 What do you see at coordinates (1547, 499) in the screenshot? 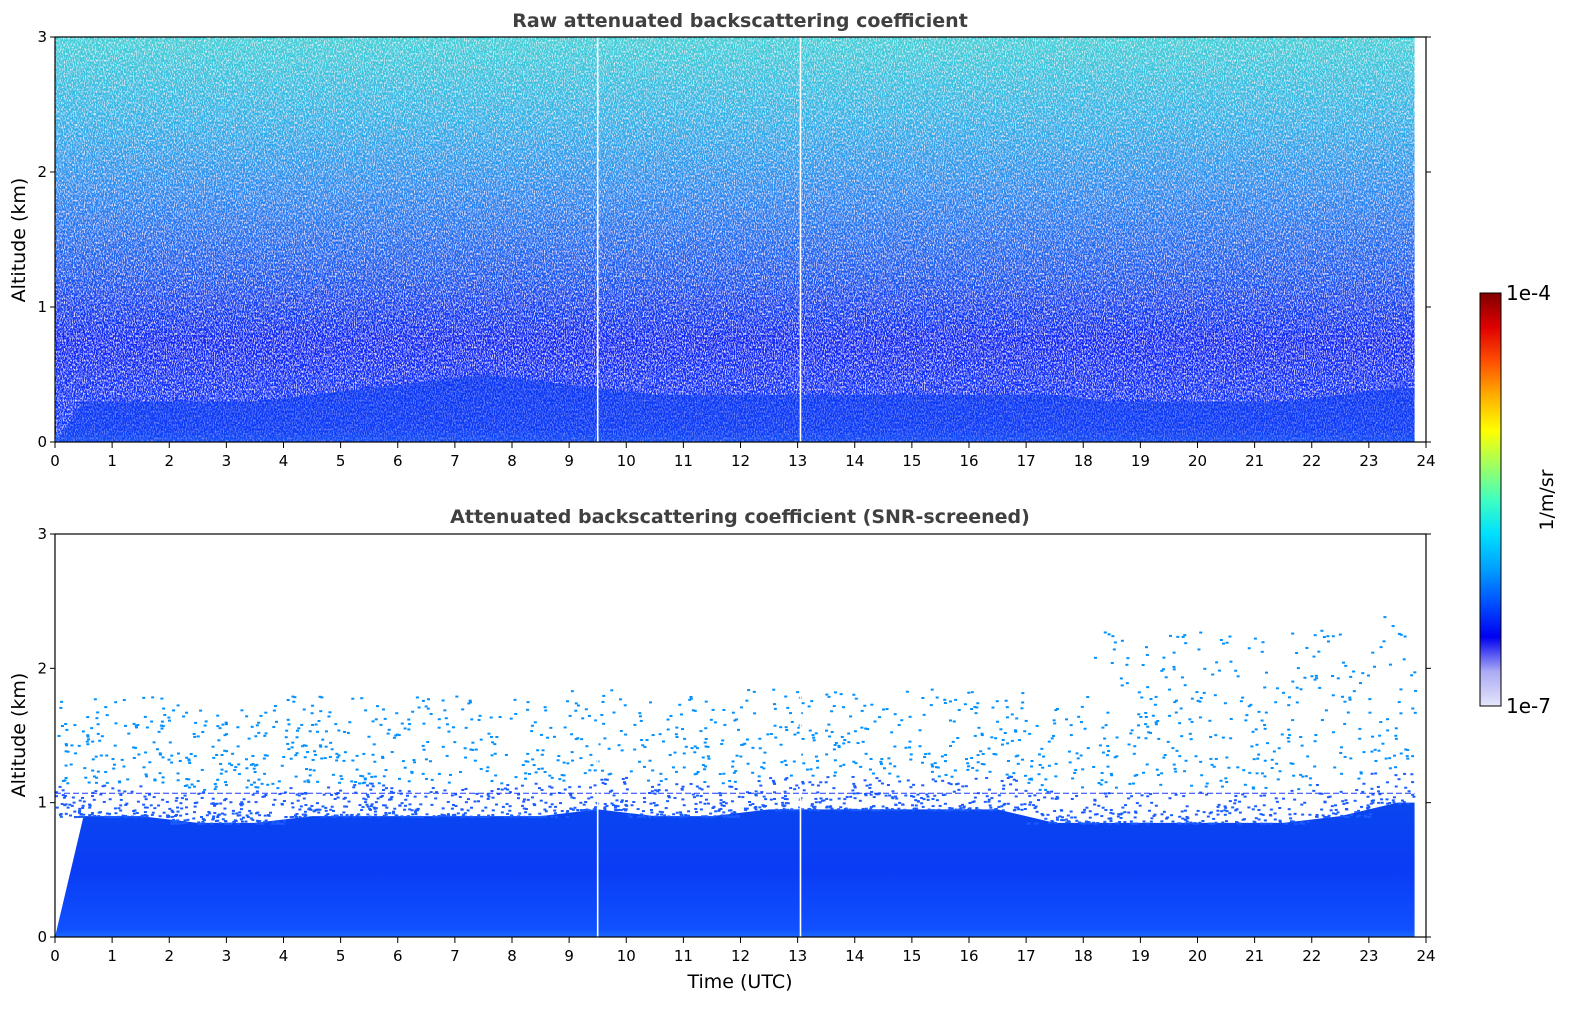
I see `colorbar-label: 1/m/sr` at bounding box center [1547, 499].